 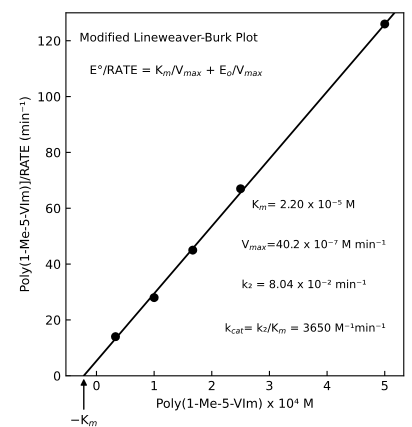 What do you see at coordinates (49, 41) in the screenshot?
I see `y-tick-label: 120` at bounding box center [49, 41].